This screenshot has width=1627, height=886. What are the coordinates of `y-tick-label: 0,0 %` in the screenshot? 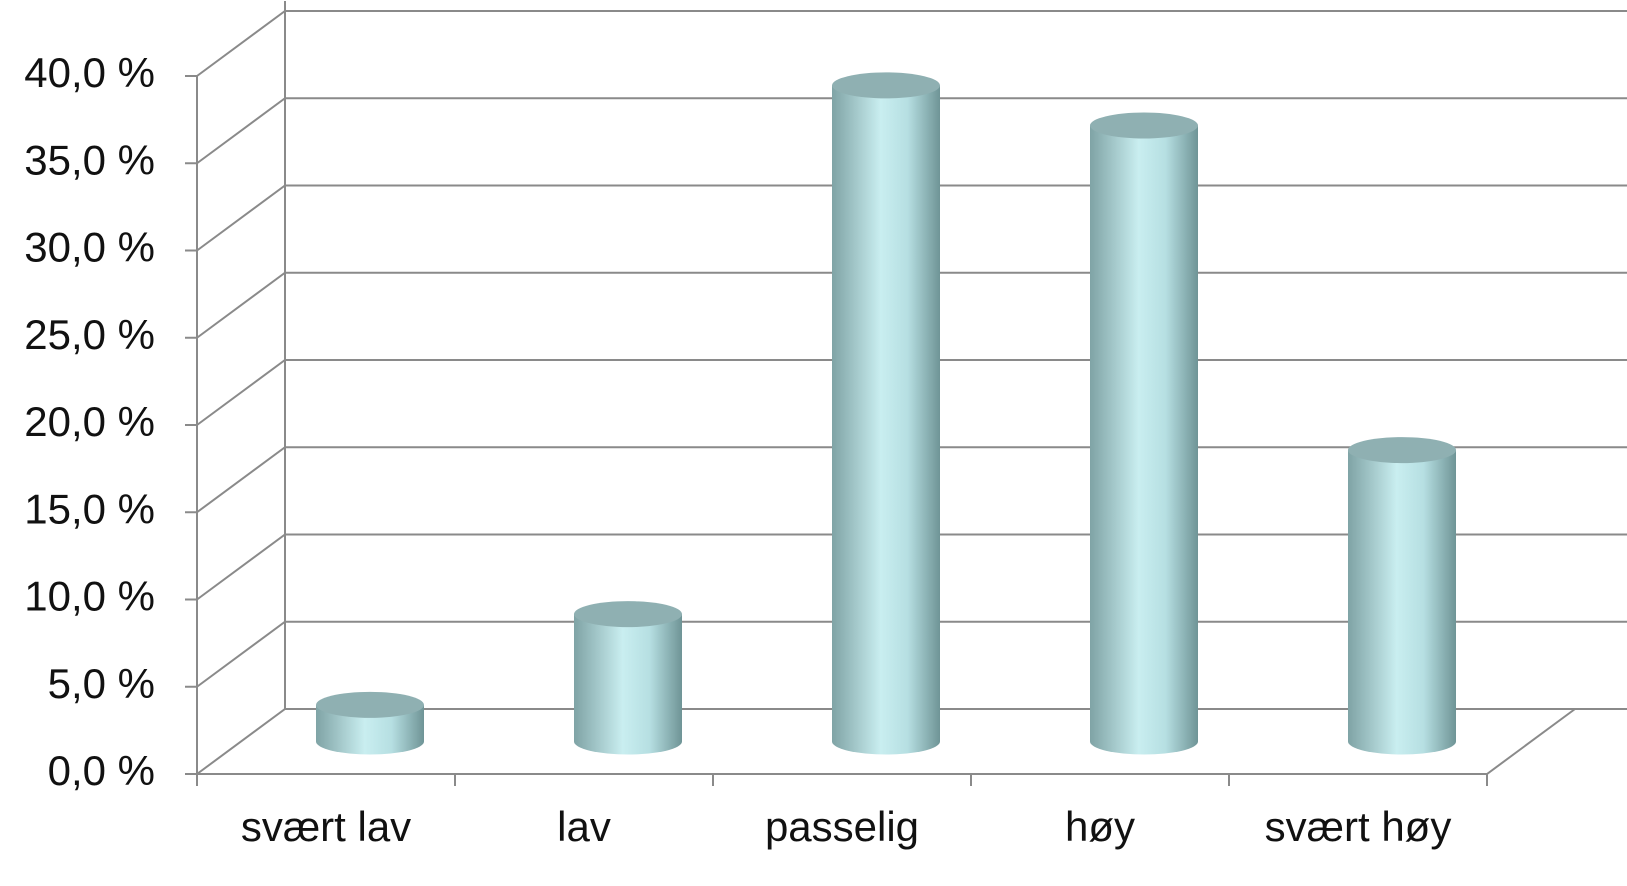 It's located at (101, 770).